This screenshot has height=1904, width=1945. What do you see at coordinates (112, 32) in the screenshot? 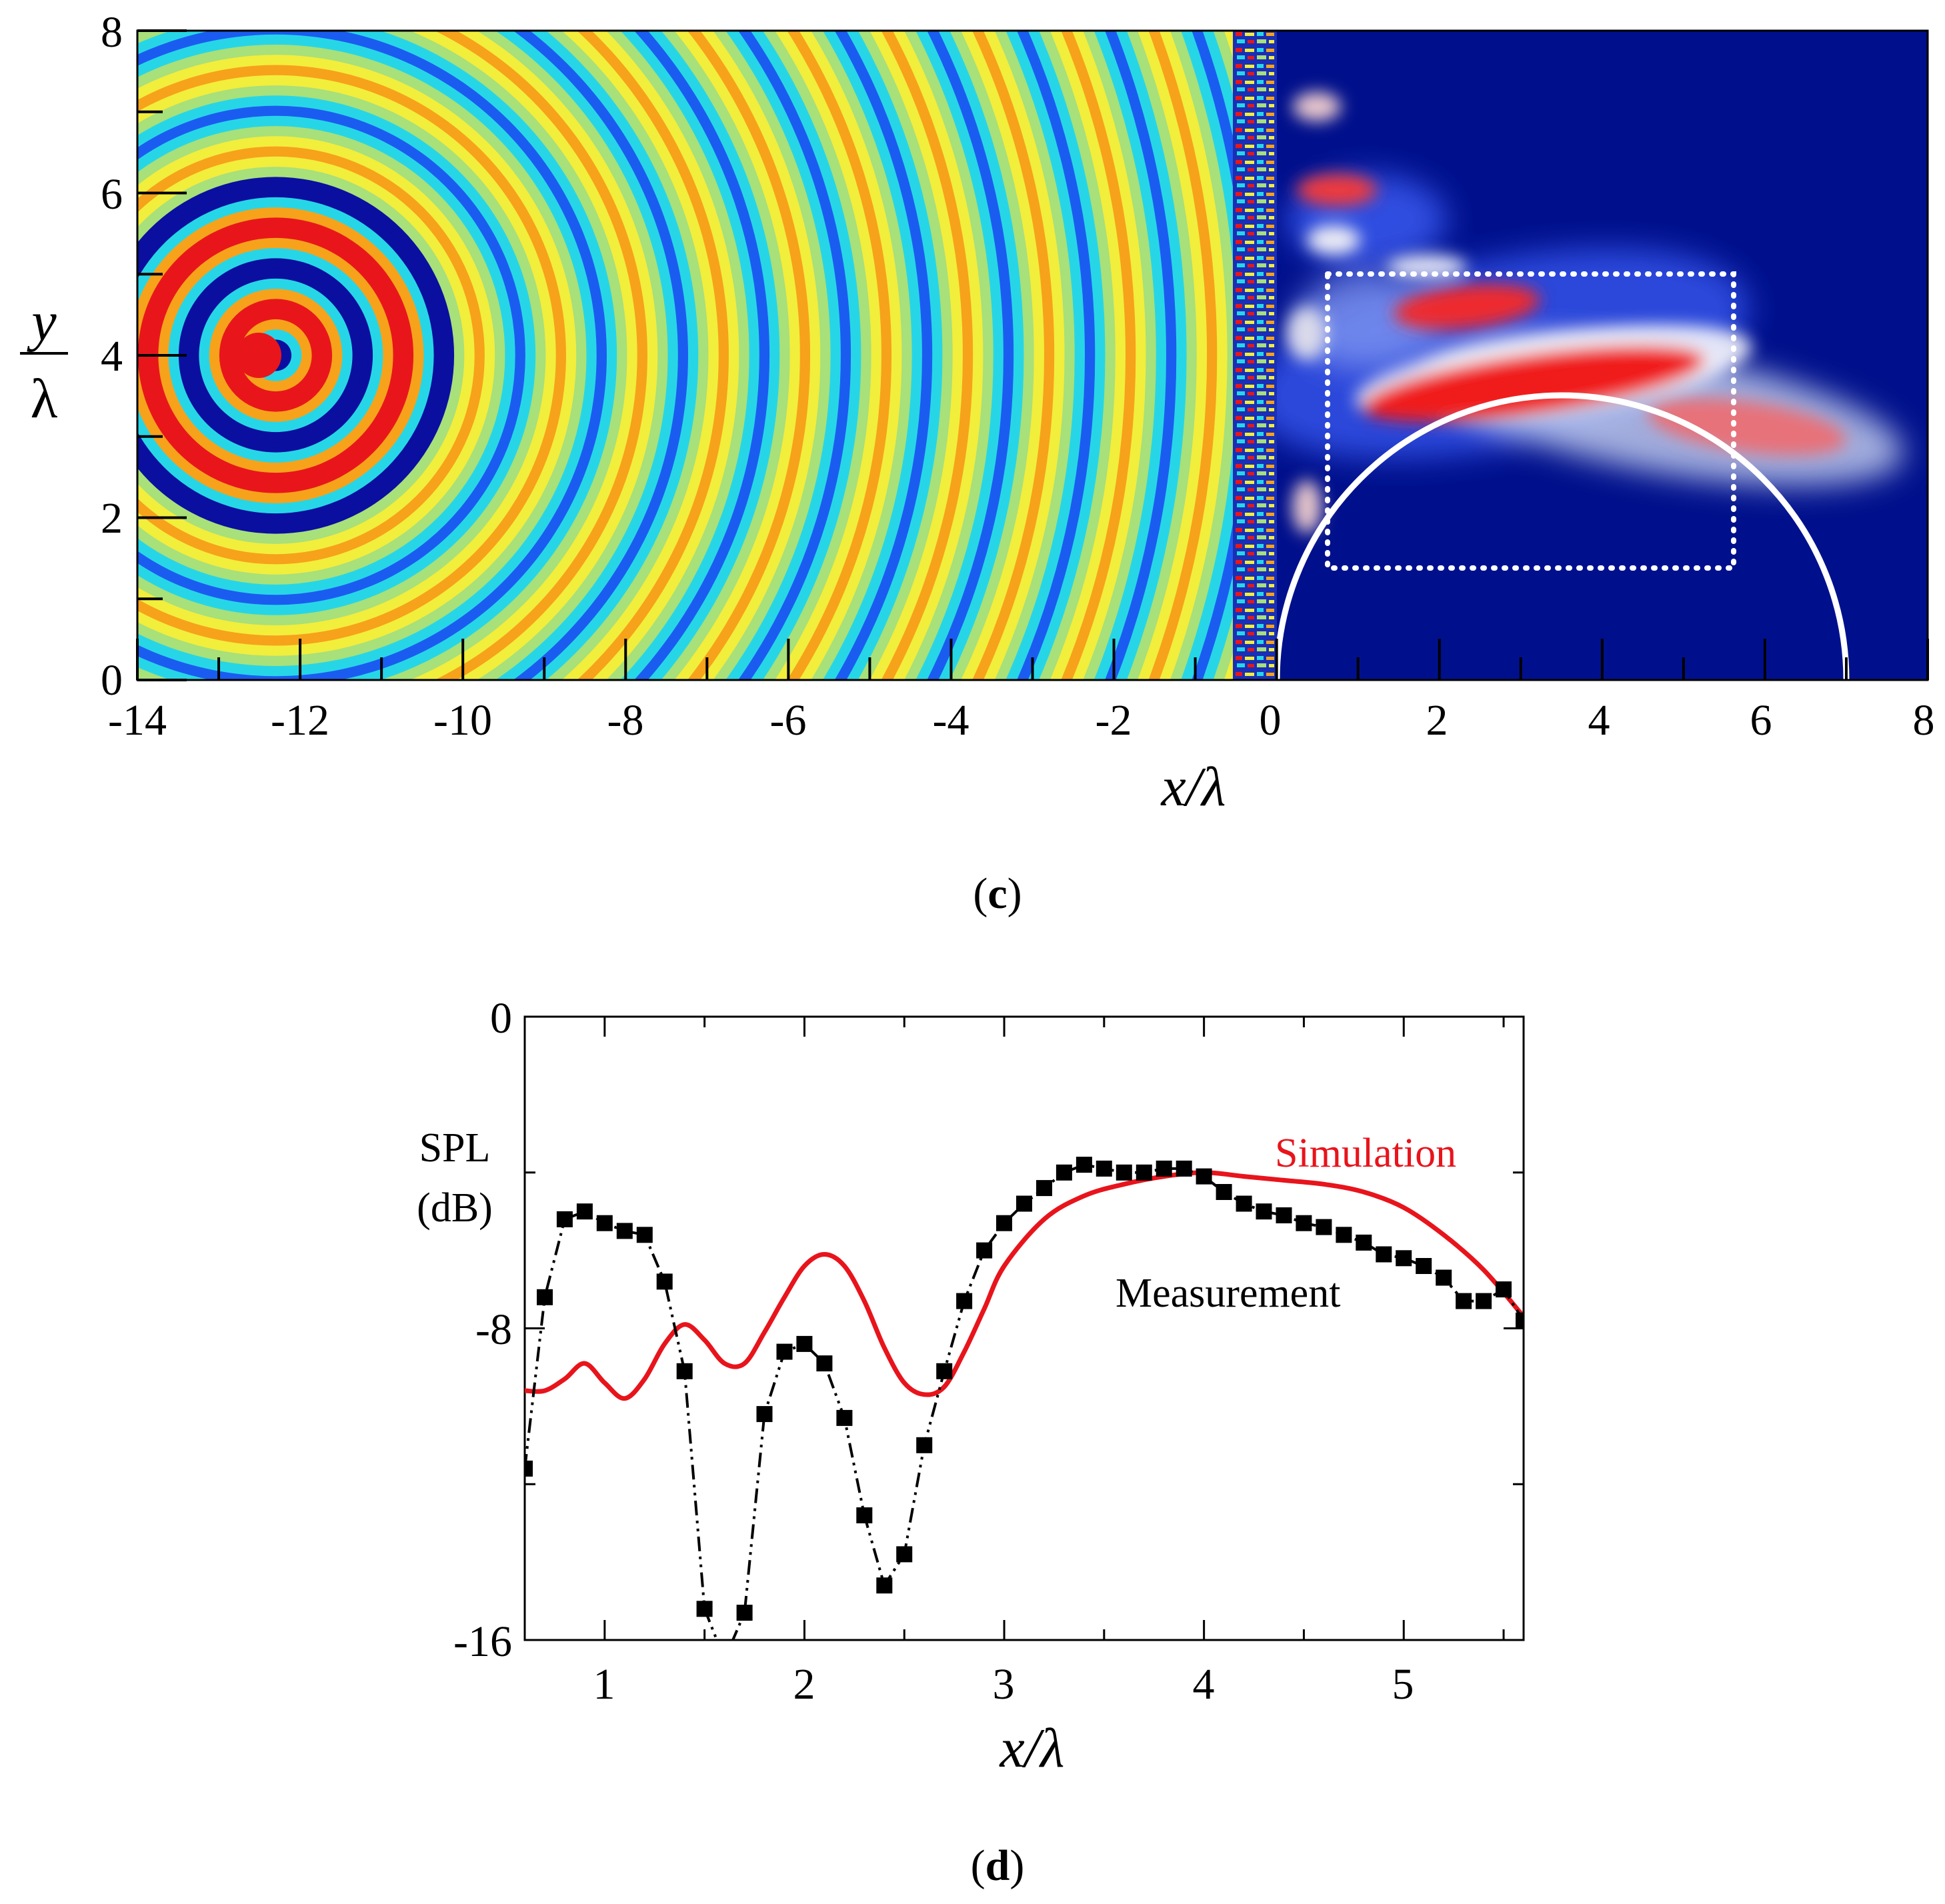
I see `y-tick-label: 8` at bounding box center [112, 32].